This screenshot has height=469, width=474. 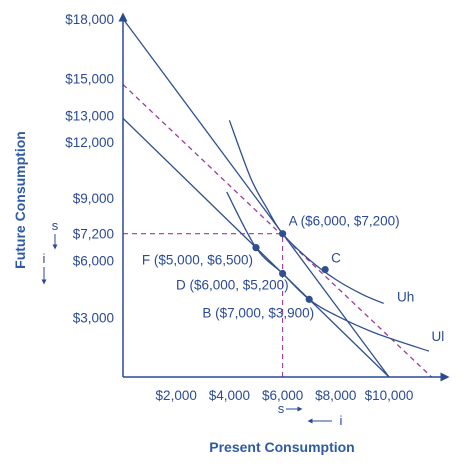 I want to click on y-tick-label: $12,000, so click(x=89, y=142).